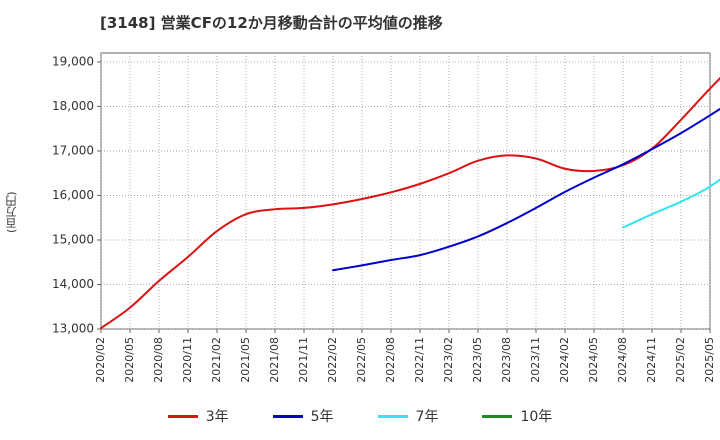 This screenshot has width=720, height=440. Describe the element at coordinates (100, 360) in the screenshot. I see `x-tick-label: 2020/02` at that location.